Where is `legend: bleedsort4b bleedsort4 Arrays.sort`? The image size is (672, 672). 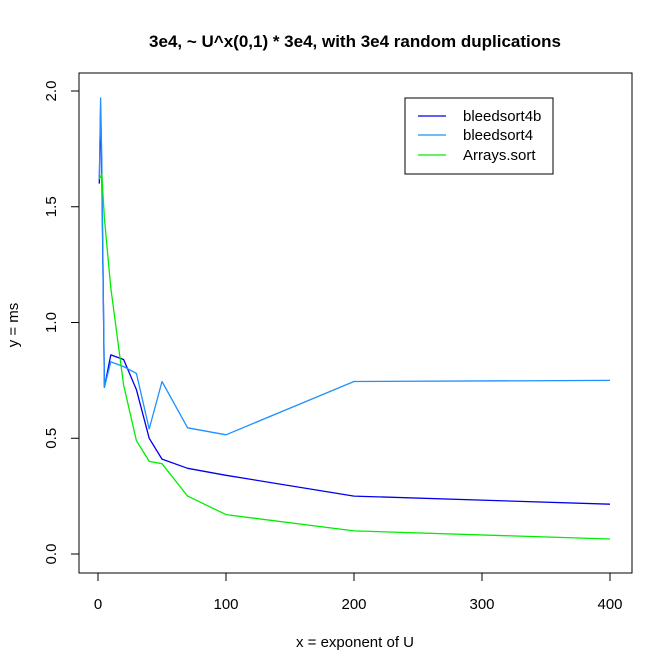
legend: bleedsort4b bleedsort4 Arrays.sort is located at coordinates (479, 136).